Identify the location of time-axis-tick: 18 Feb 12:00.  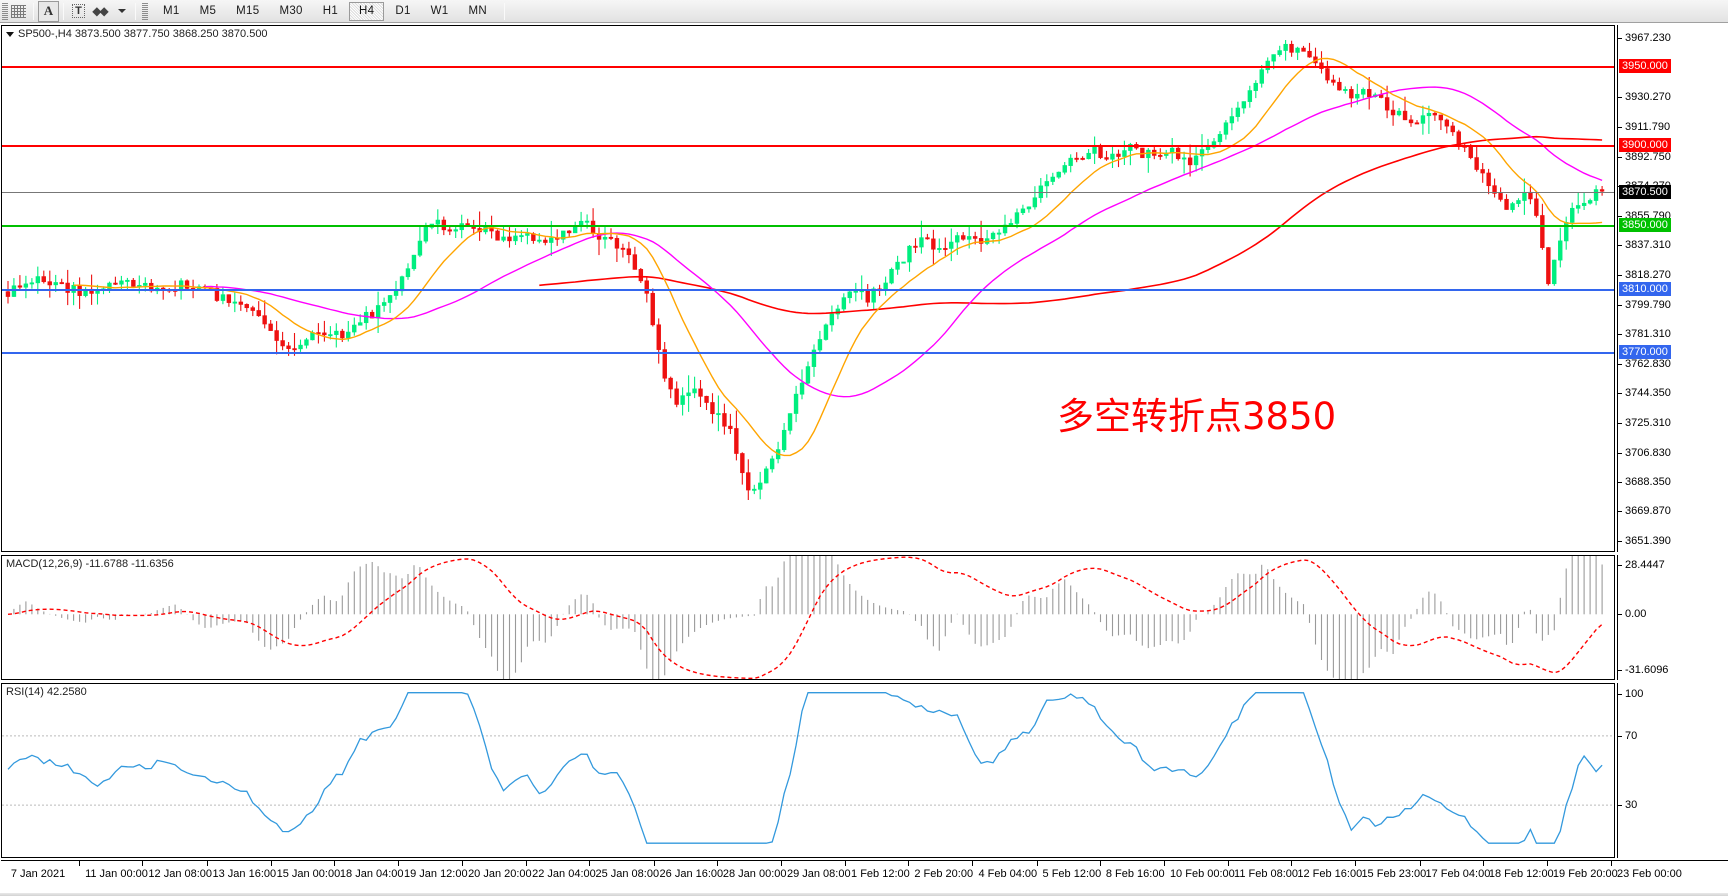
(1518, 870).